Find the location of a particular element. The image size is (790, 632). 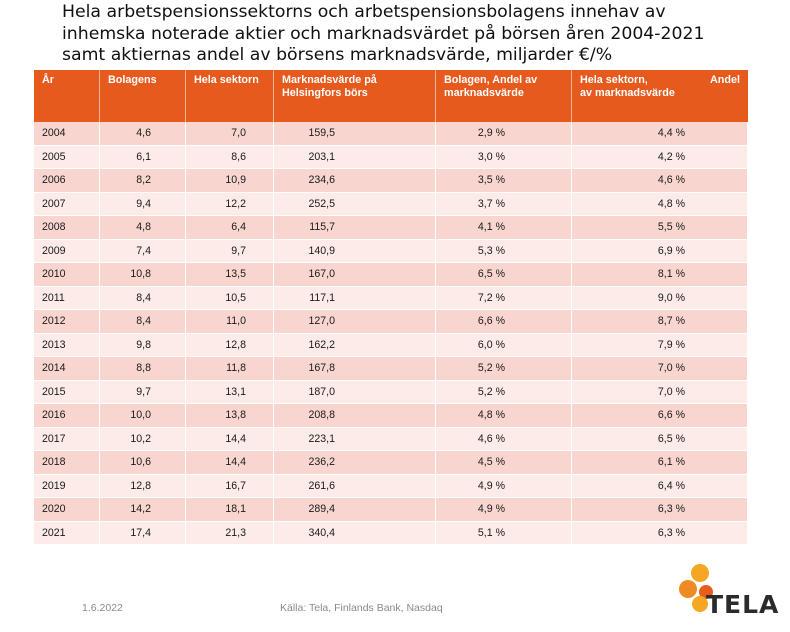

header-hela-sektorn-andel-line2: av marknadsvärde is located at coordinates (627, 93).